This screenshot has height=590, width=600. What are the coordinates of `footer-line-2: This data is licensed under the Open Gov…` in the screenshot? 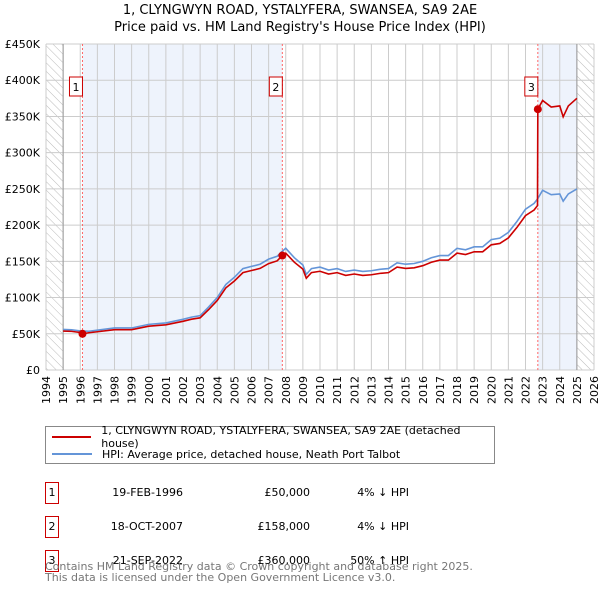 It's located at (220, 577).